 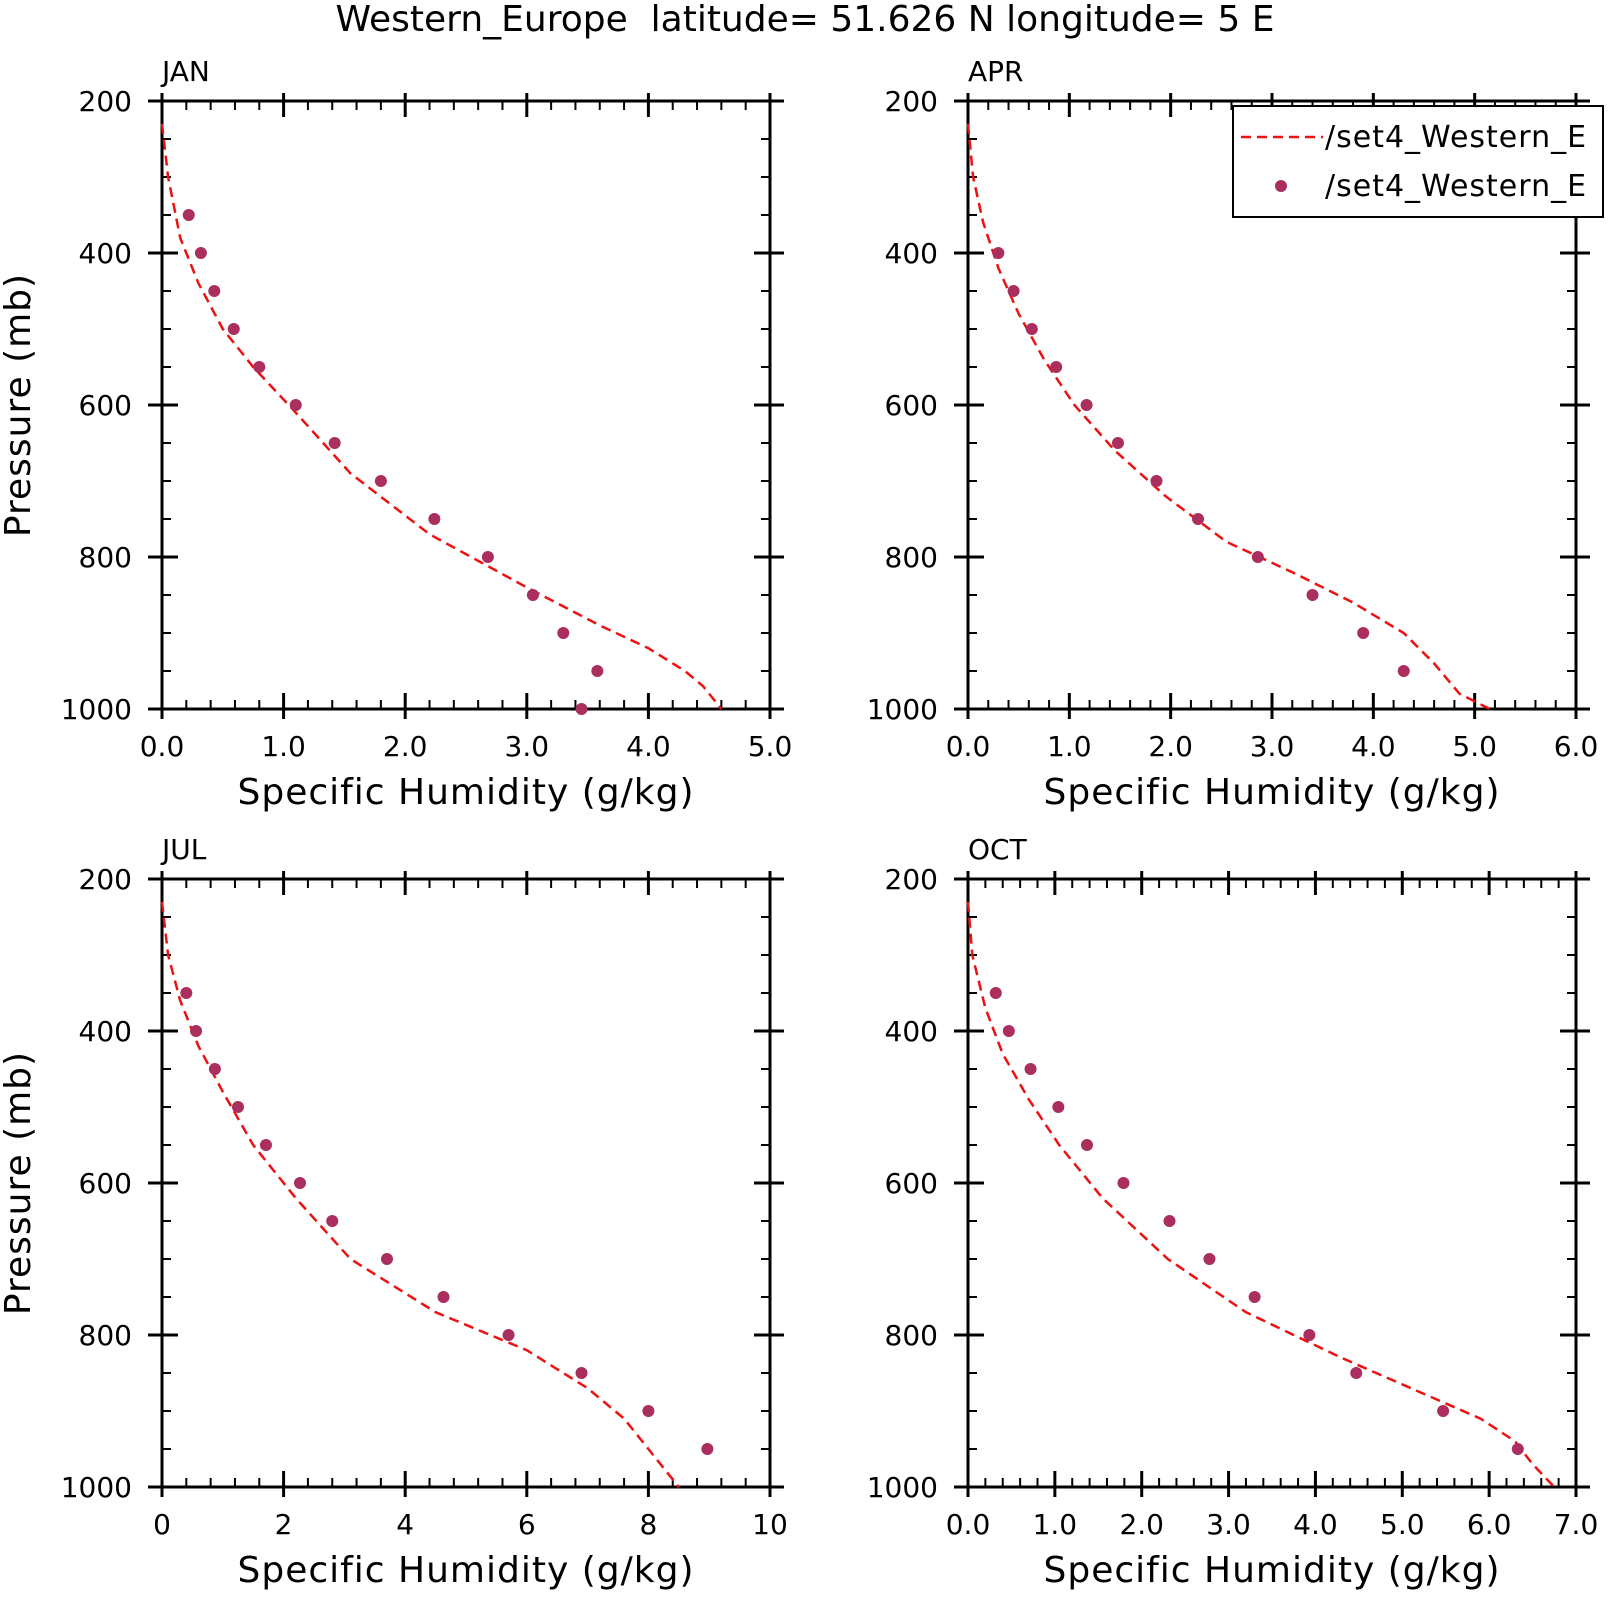 What do you see at coordinates (648, 1524) in the screenshot?
I see `x-tick-label: 8` at bounding box center [648, 1524].